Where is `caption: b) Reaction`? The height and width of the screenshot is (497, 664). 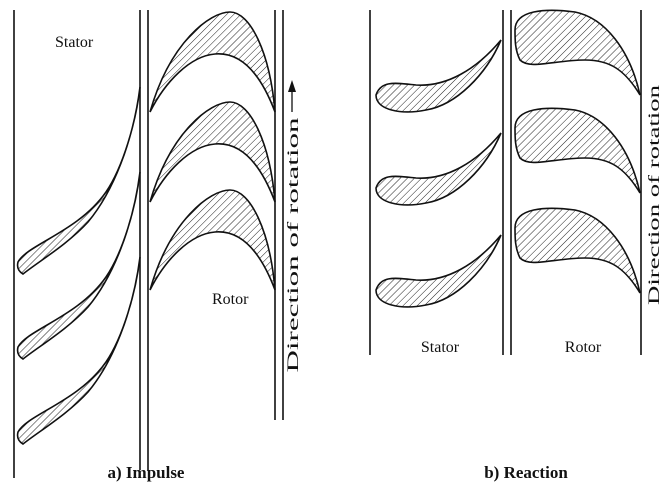
caption: b) Reaction is located at coordinates (526, 472).